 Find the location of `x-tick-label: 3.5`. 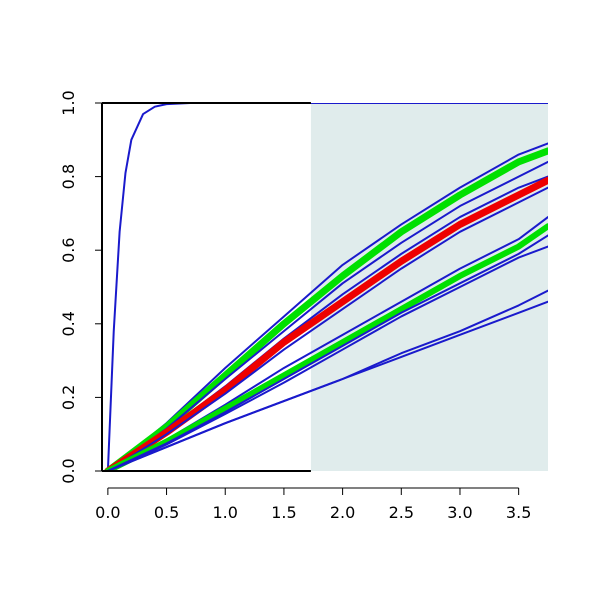

x-tick-label: 3.5 is located at coordinates (518, 512).